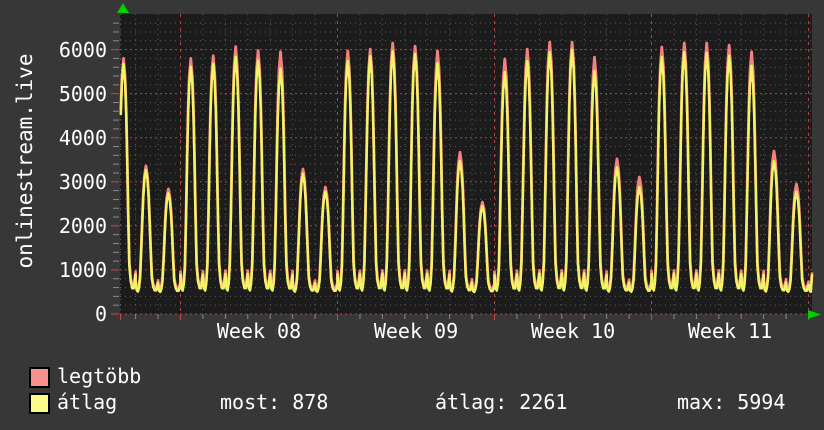  What do you see at coordinates (82, 137) in the screenshot?
I see `y-tick-label: 4000` at bounding box center [82, 137].